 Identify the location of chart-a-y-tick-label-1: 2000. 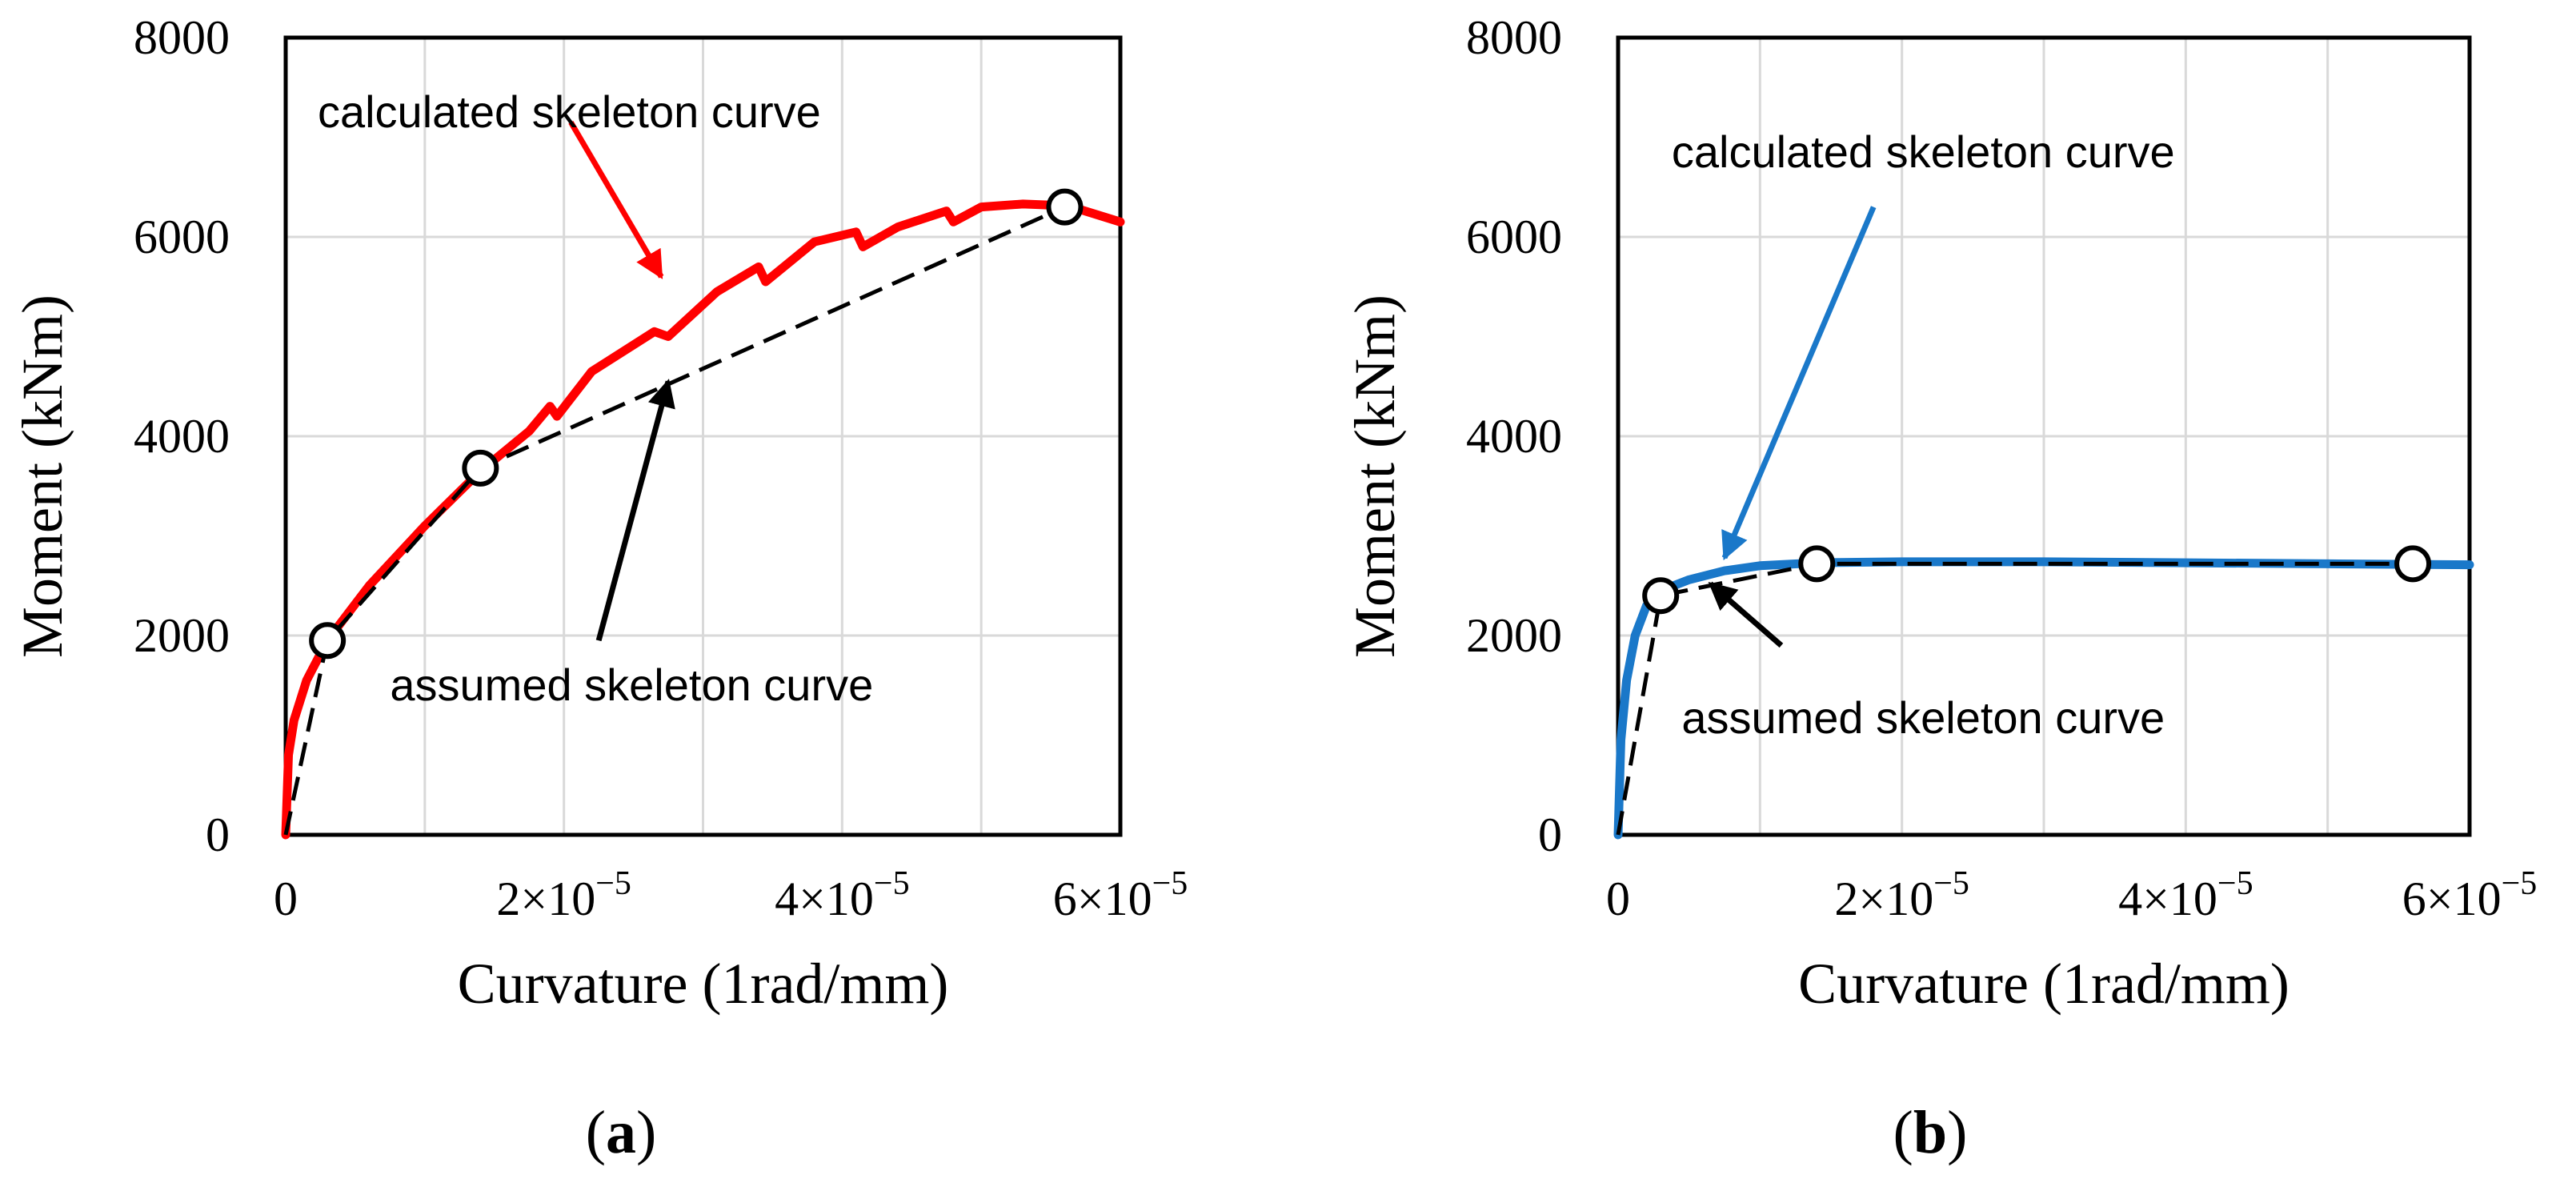
(182, 635).